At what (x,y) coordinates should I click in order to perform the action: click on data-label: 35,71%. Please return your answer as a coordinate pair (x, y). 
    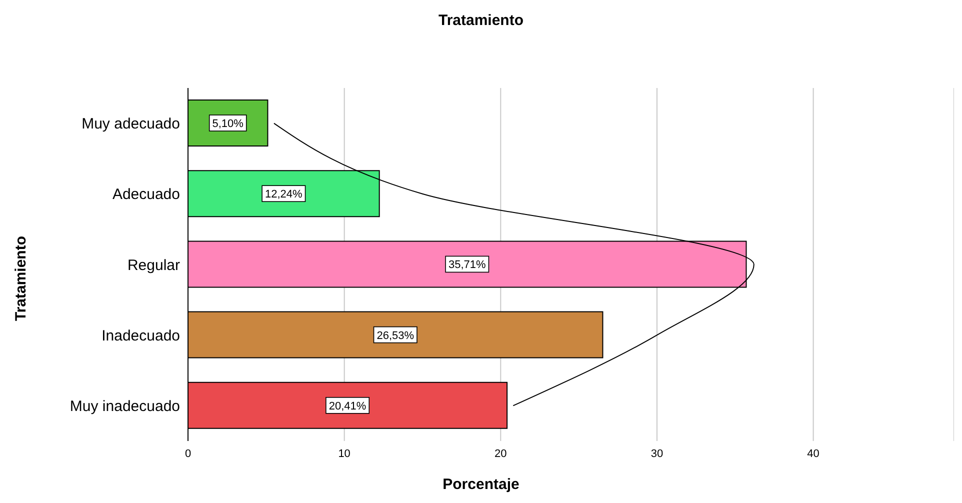
    Looking at the image, I should click on (467, 265).